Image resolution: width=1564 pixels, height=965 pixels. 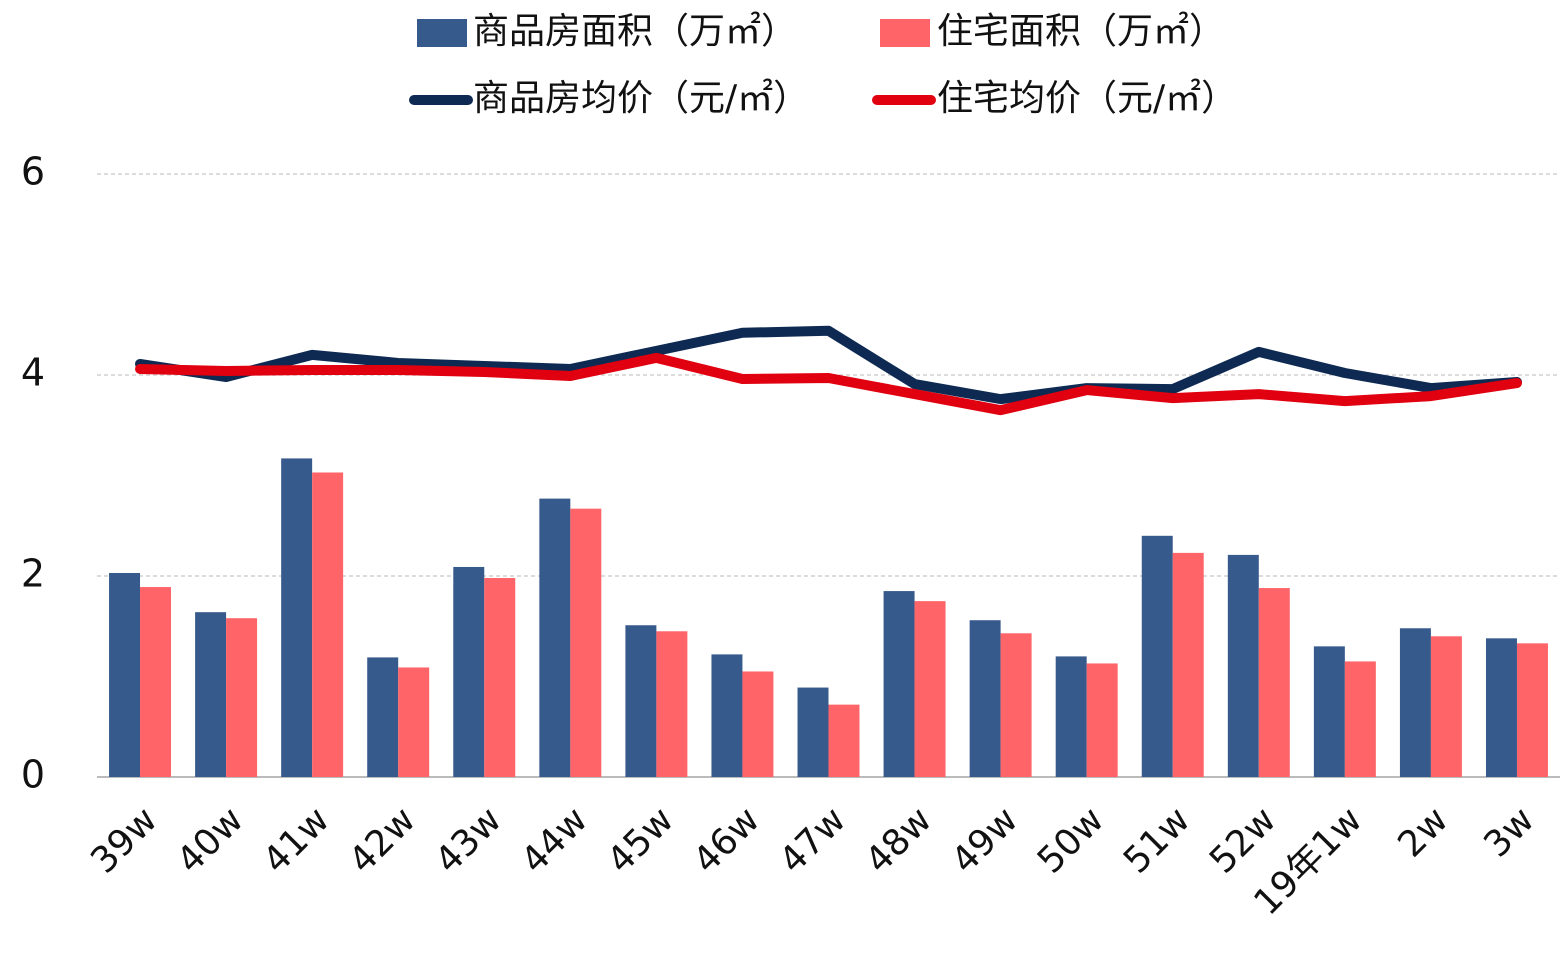 What do you see at coordinates (33, 574) in the screenshot?
I see `y-tick-label: 2` at bounding box center [33, 574].